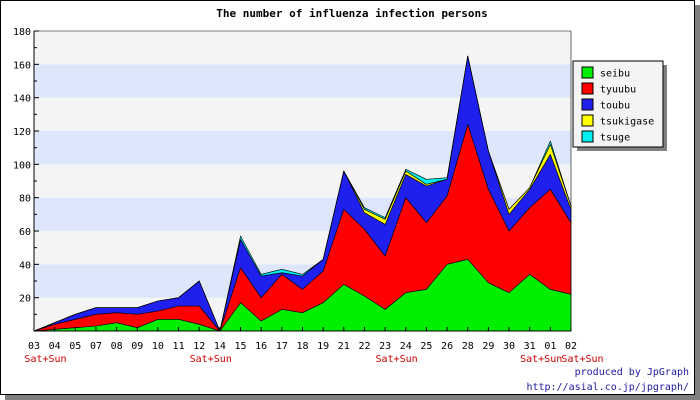 Image resolution: width=700 pixels, height=400 pixels. What do you see at coordinates (509, 346) in the screenshot?
I see `x-tick-label: 30` at bounding box center [509, 346].